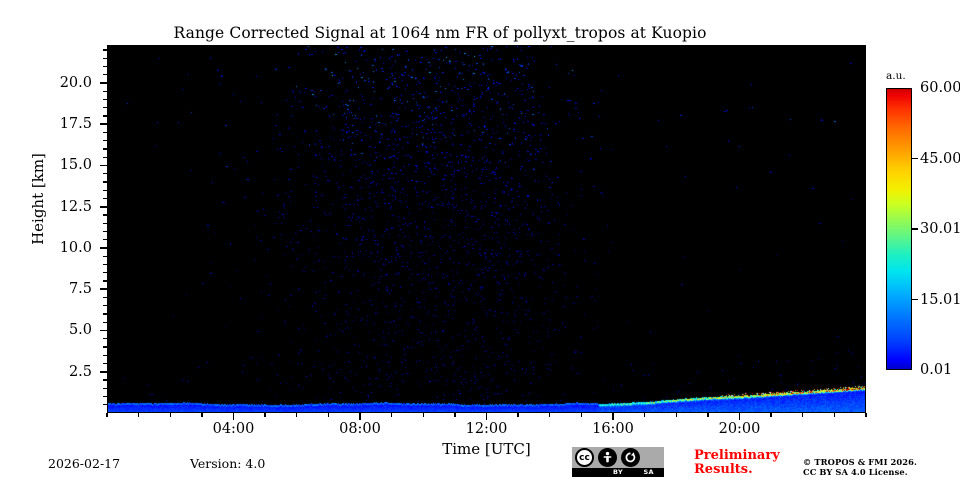  I want to click on attribution-person-icon, so click(607, 457).